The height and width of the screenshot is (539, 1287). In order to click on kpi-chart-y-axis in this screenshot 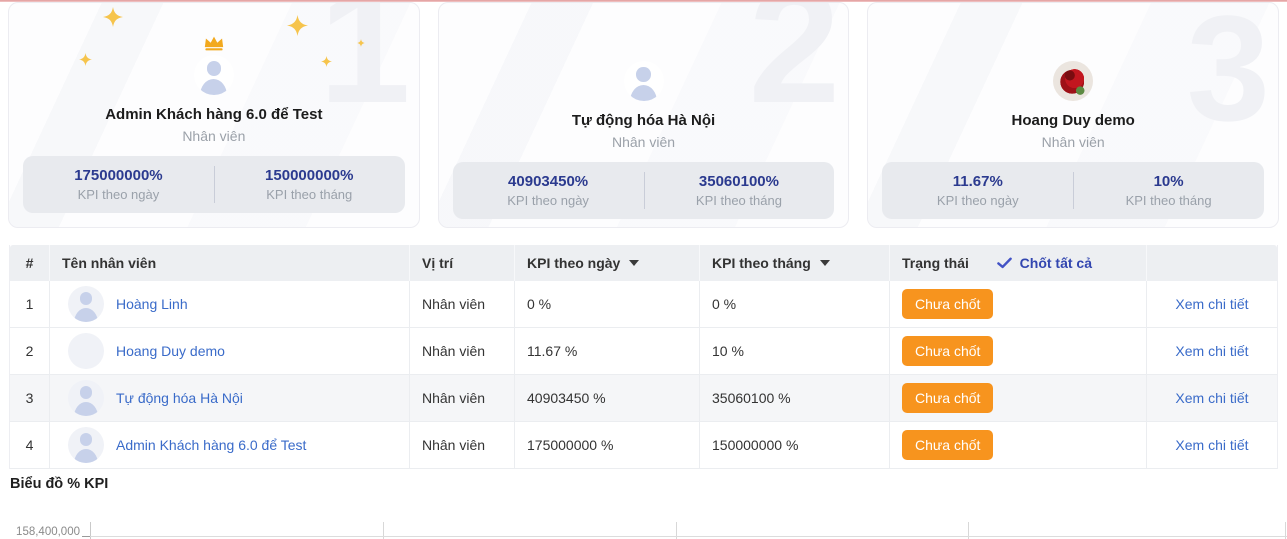, I will do `click(90, 530)`.